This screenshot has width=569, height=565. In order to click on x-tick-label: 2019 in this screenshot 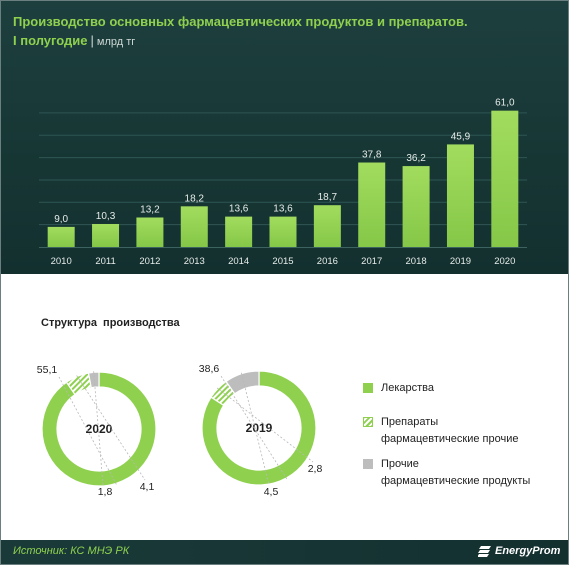, I will do `click(460, 261)`.